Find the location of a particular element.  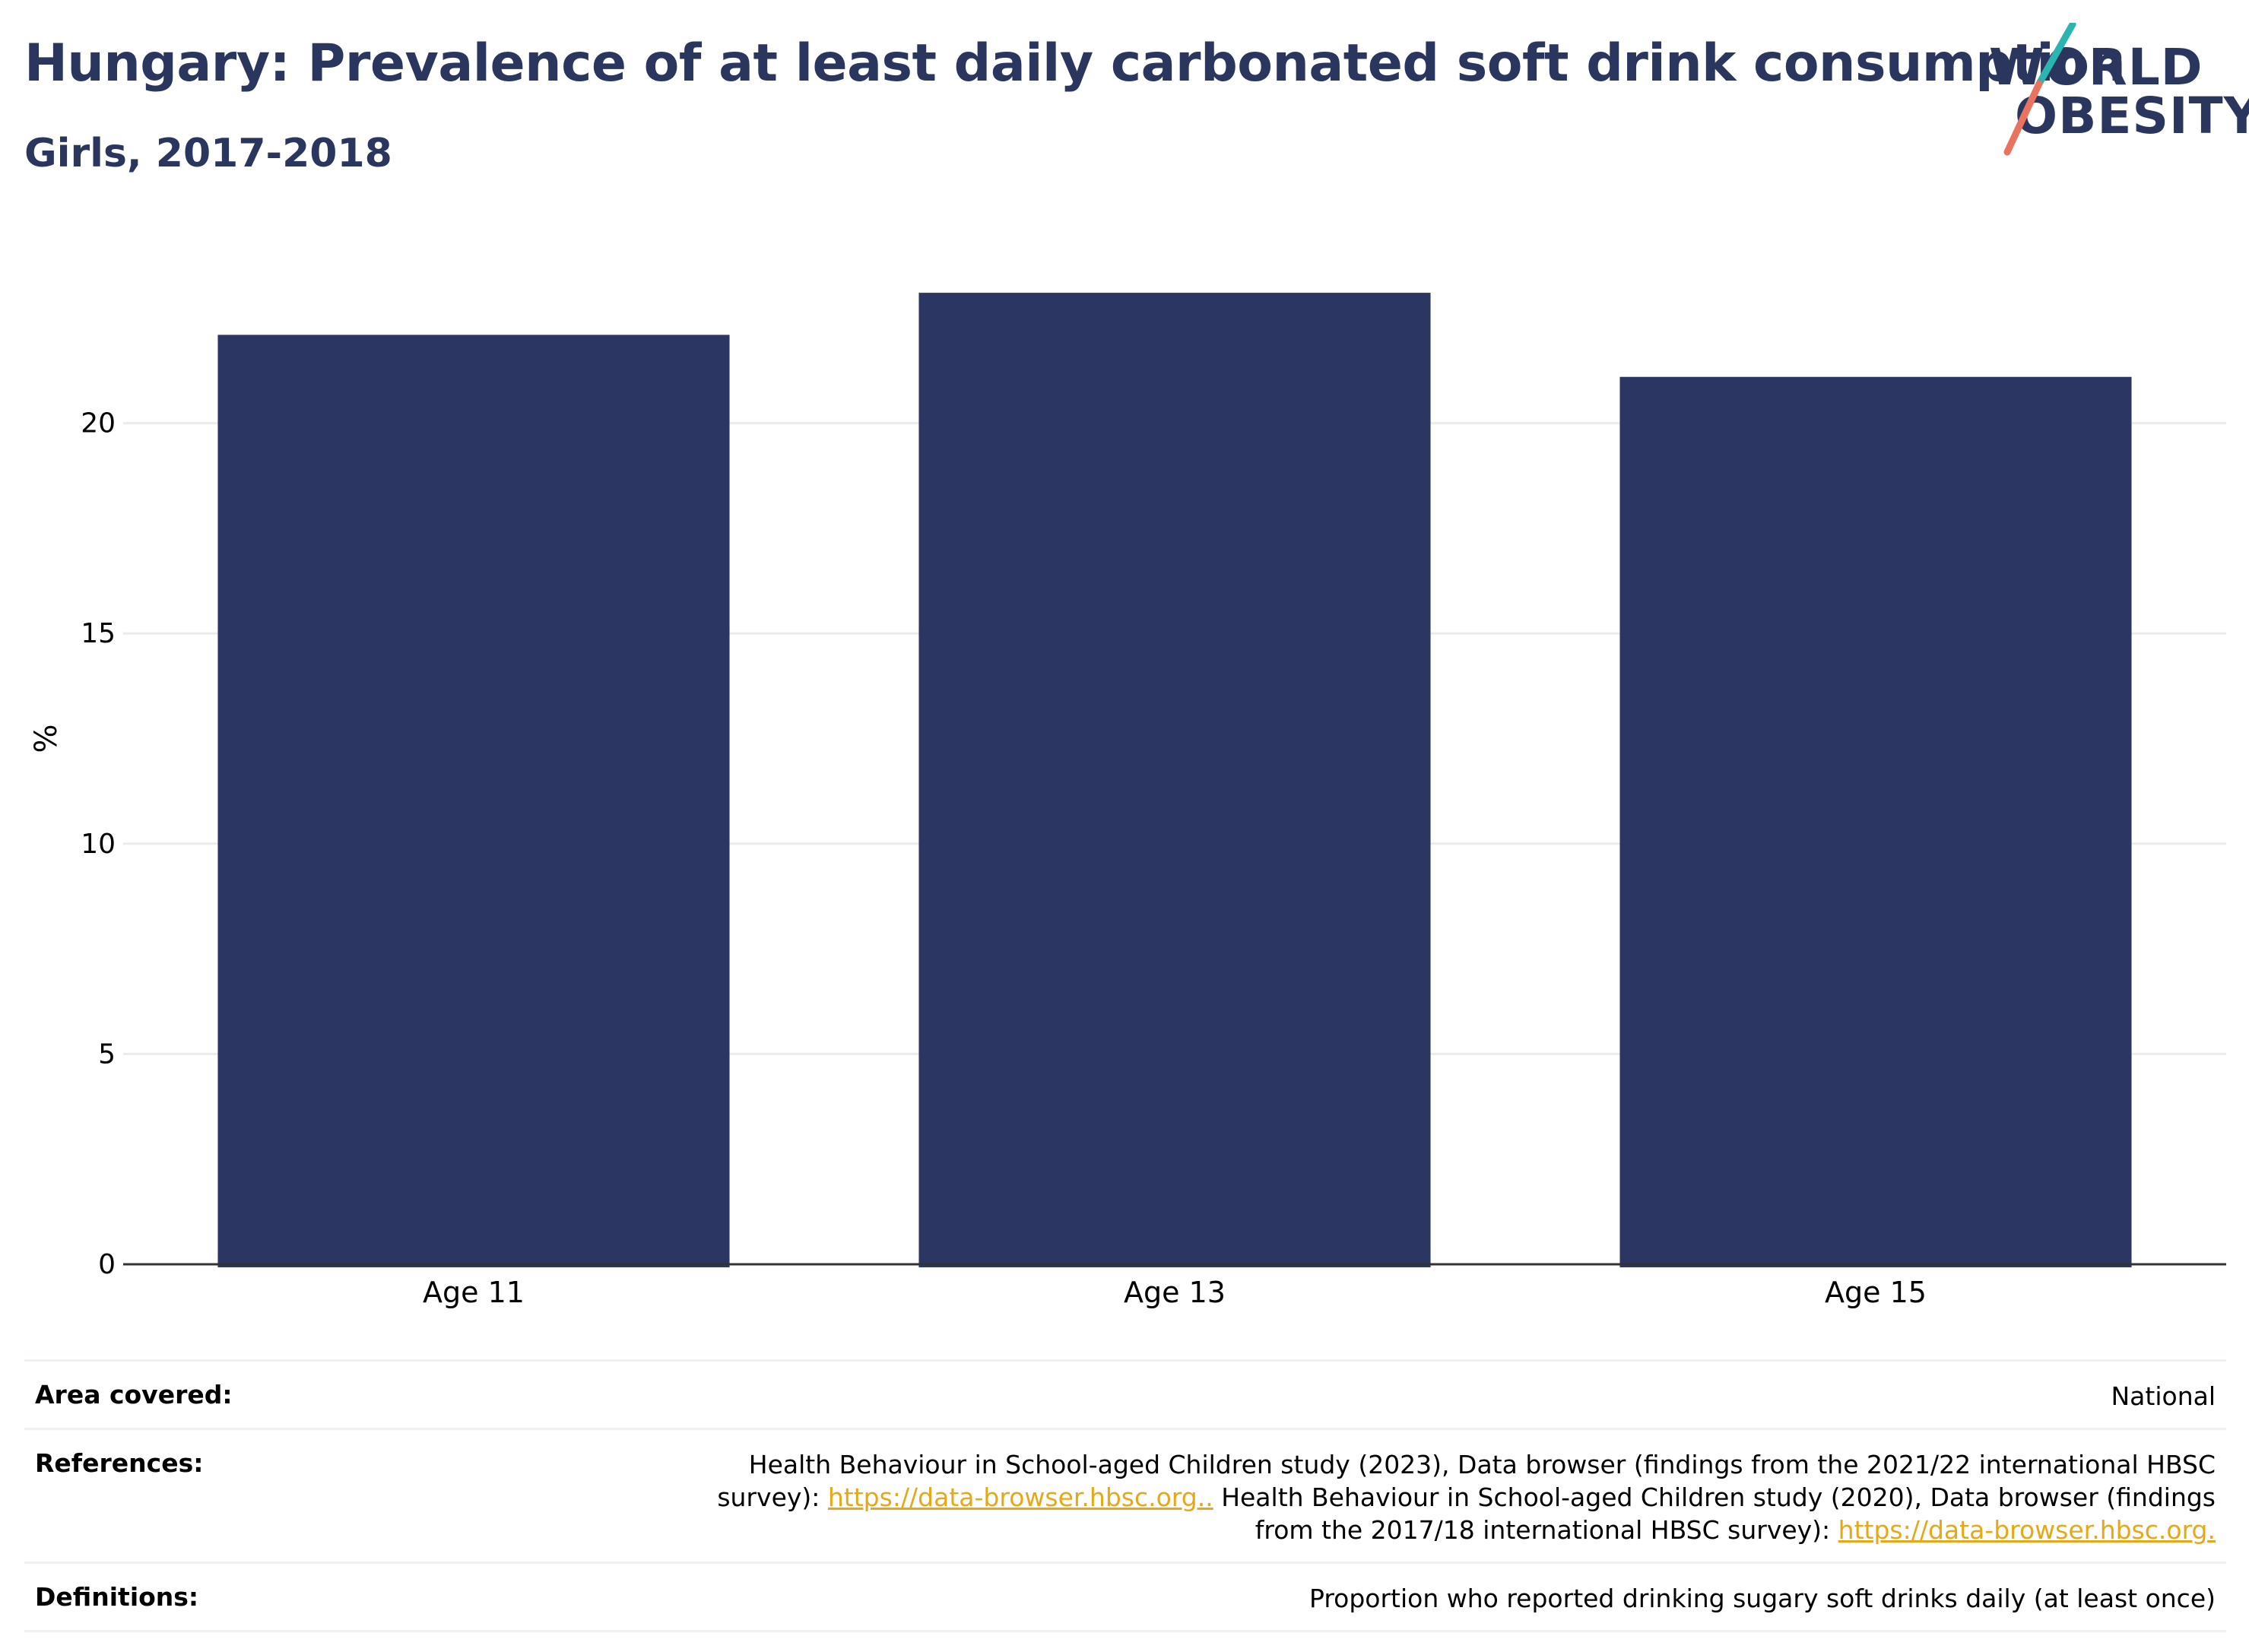

y-tick-label: 15 is located at coordinates (99, 633).